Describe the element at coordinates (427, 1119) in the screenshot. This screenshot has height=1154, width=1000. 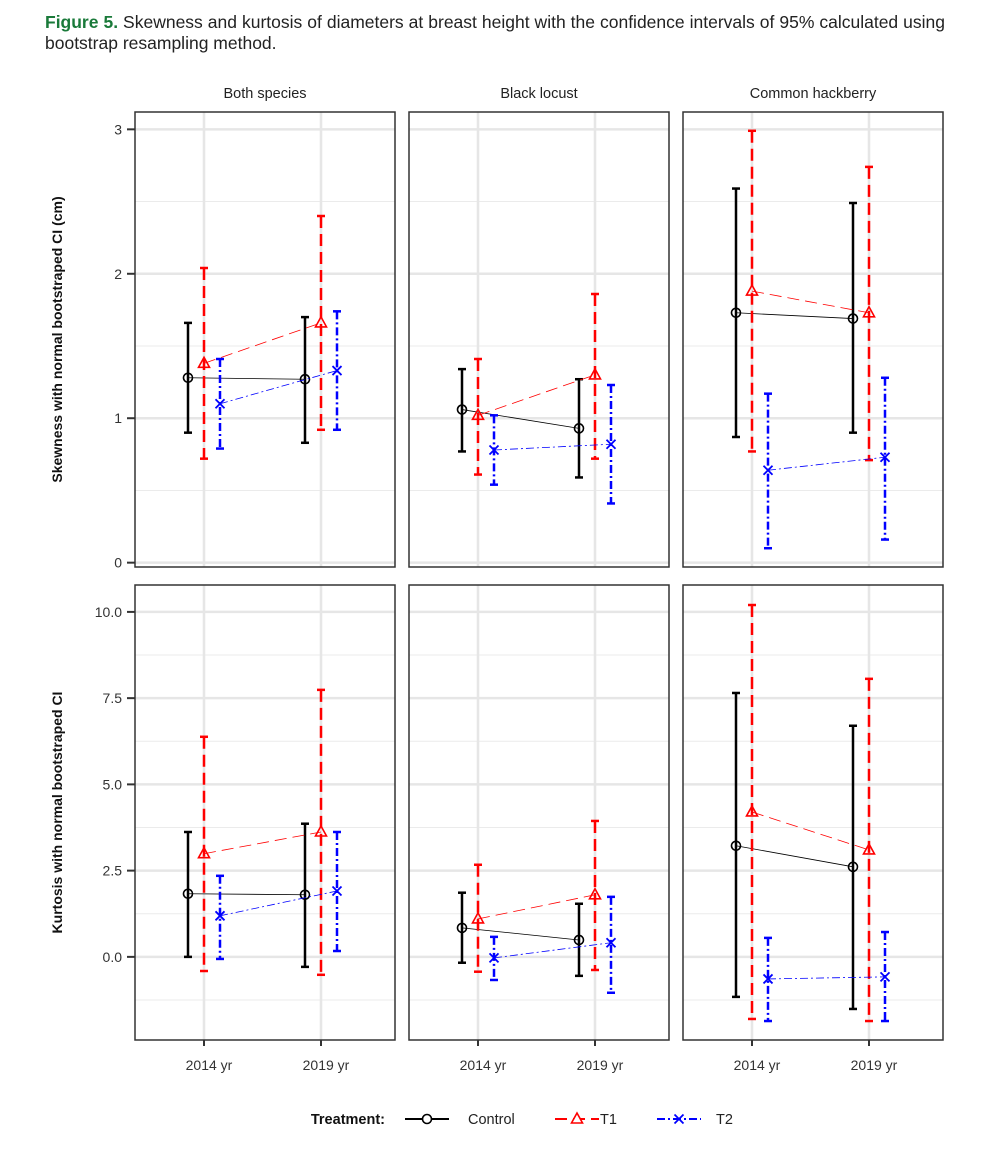
I see `legend-circle-icon` at that location.